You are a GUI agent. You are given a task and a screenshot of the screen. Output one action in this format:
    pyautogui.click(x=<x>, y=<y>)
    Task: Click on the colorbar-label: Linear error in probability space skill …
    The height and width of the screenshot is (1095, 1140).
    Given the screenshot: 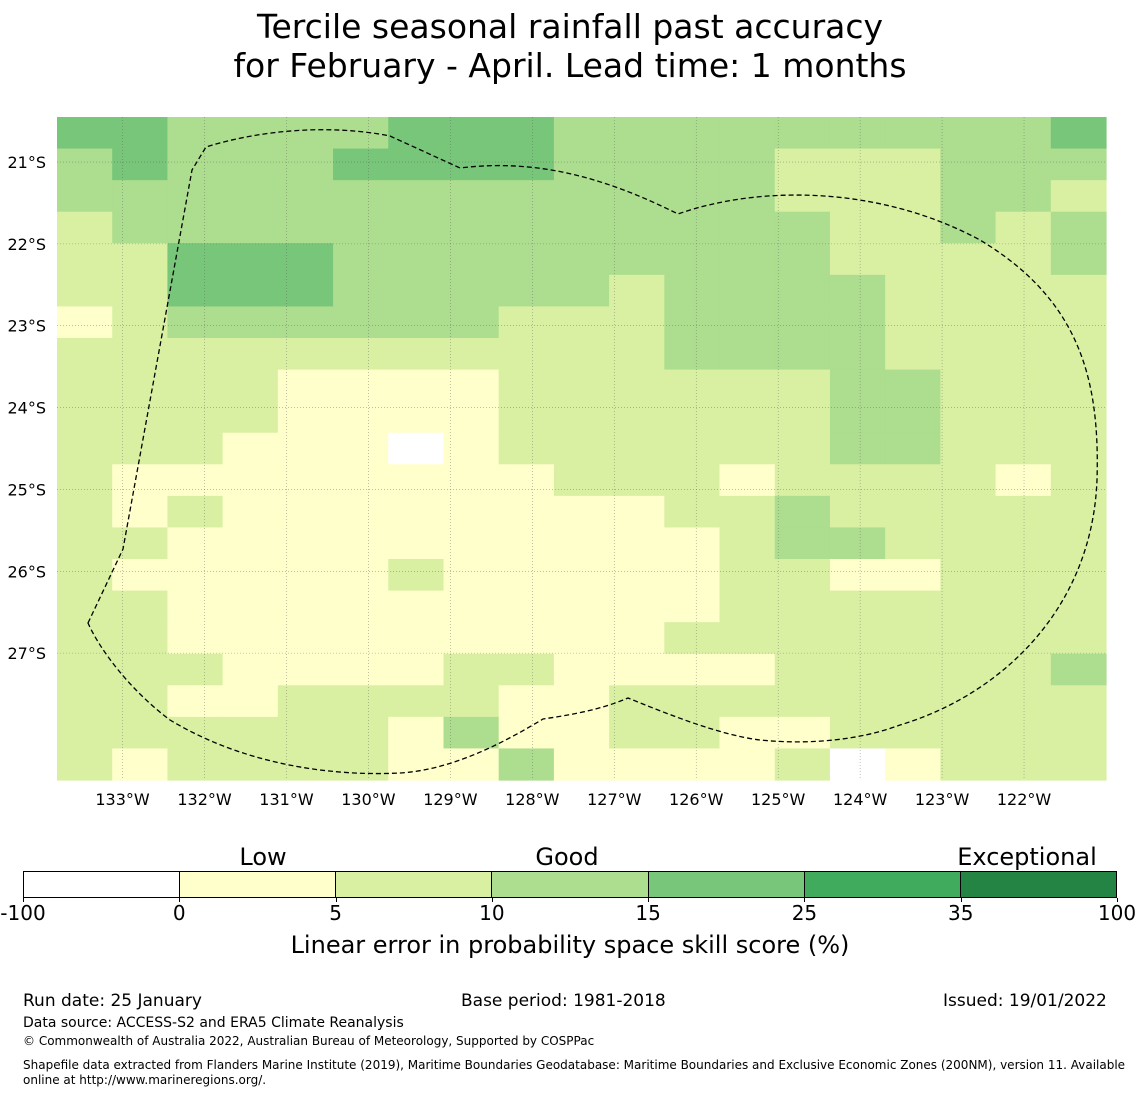 What is the action you would take?
    pyautogui.click(x=570, y=945)
    